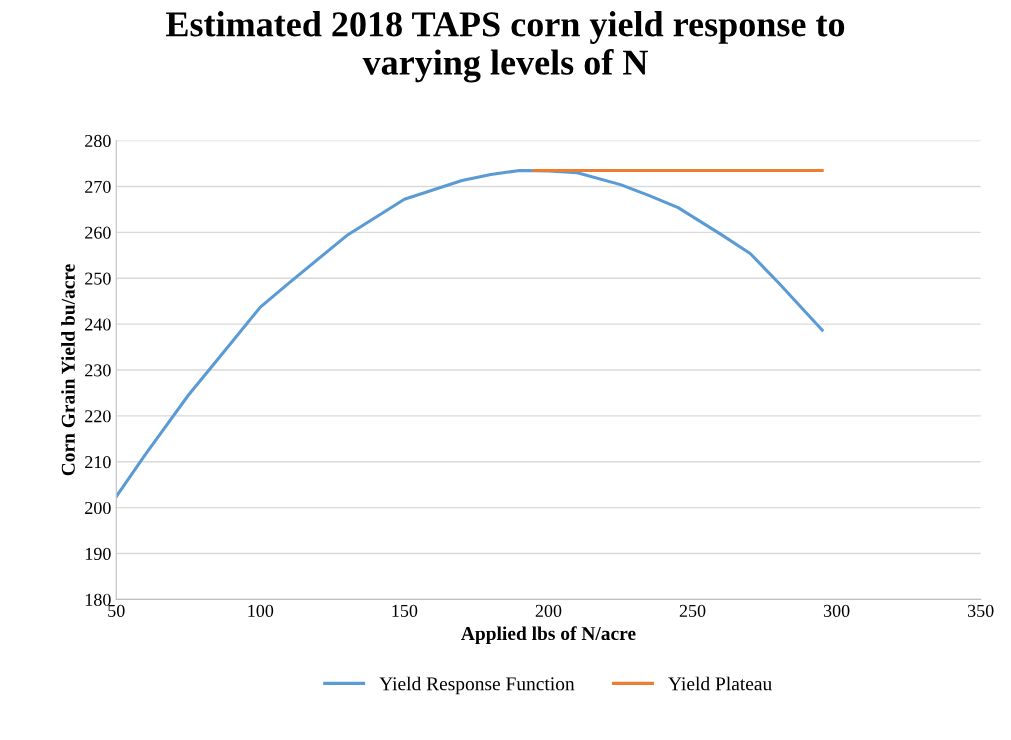  I want to click on y-tick-label: 250, so click(98, 278).